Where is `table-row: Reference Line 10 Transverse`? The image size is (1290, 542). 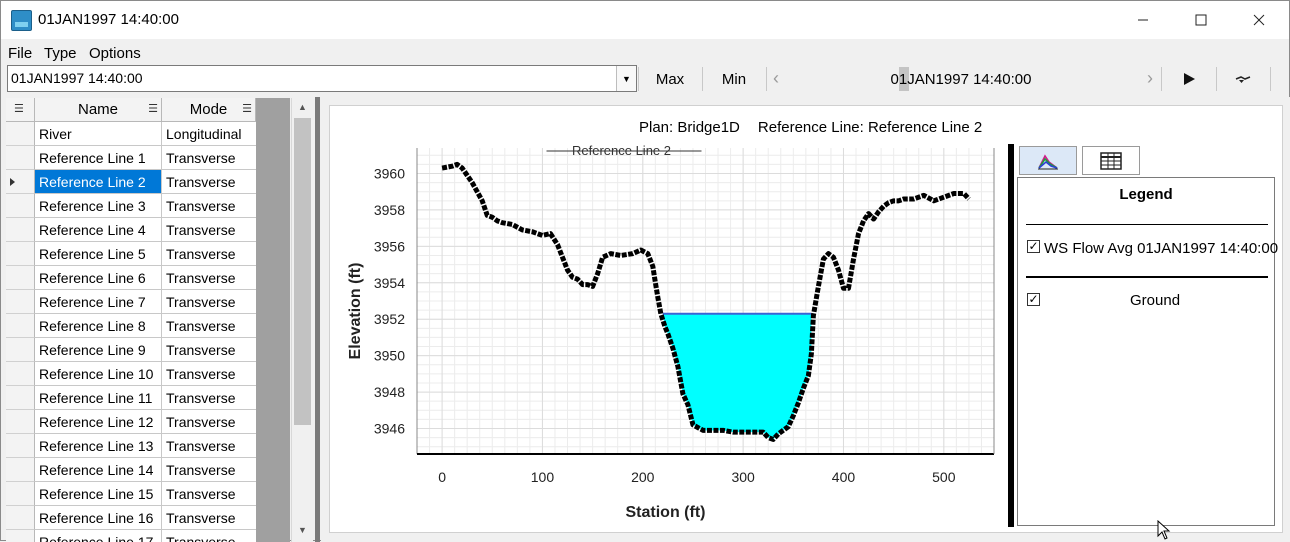
table-row: Reference Line 10 Transverse is located at coordinates (131, 374).